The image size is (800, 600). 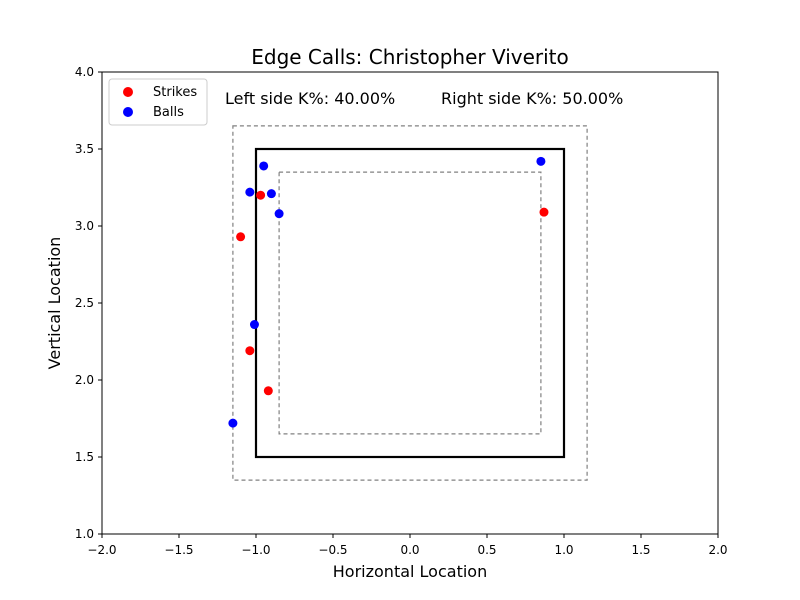 What do you see at coordinates (101, 550) in the screenshot?
I see `x-tick-label: −2.0` at bounding box center [101, 550].